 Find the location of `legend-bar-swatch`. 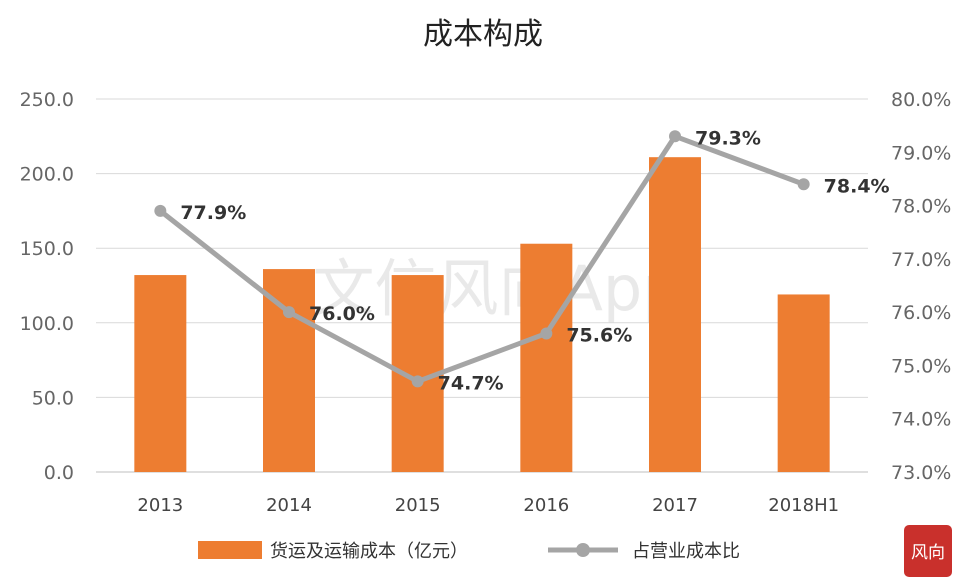

legend-bar-swatch is located at coordinates (230, 550).